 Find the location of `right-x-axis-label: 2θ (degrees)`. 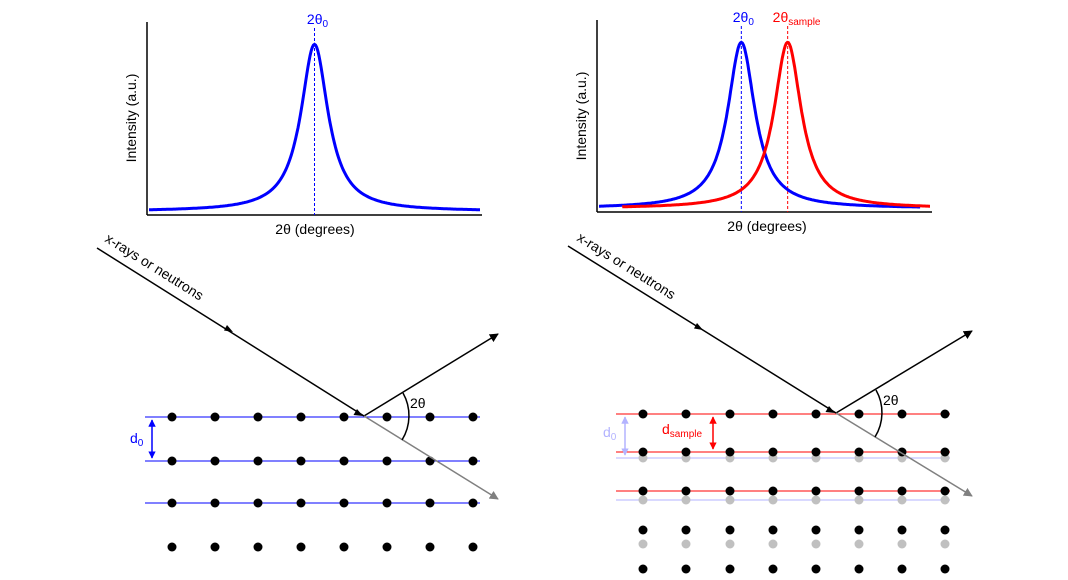

right-x-axis-label: 2θ (degrees) is located at coordinates (766, 226).